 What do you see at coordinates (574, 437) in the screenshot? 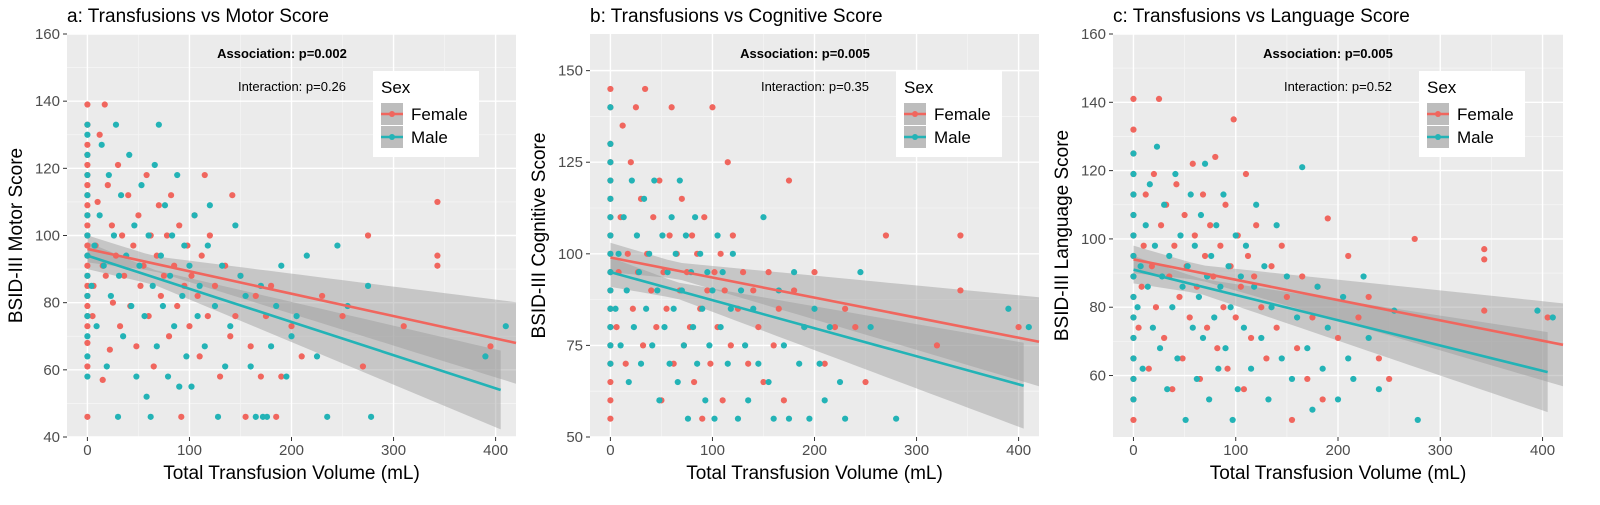
I see `y-tick-label: 50` at bounding box center [574, 437].